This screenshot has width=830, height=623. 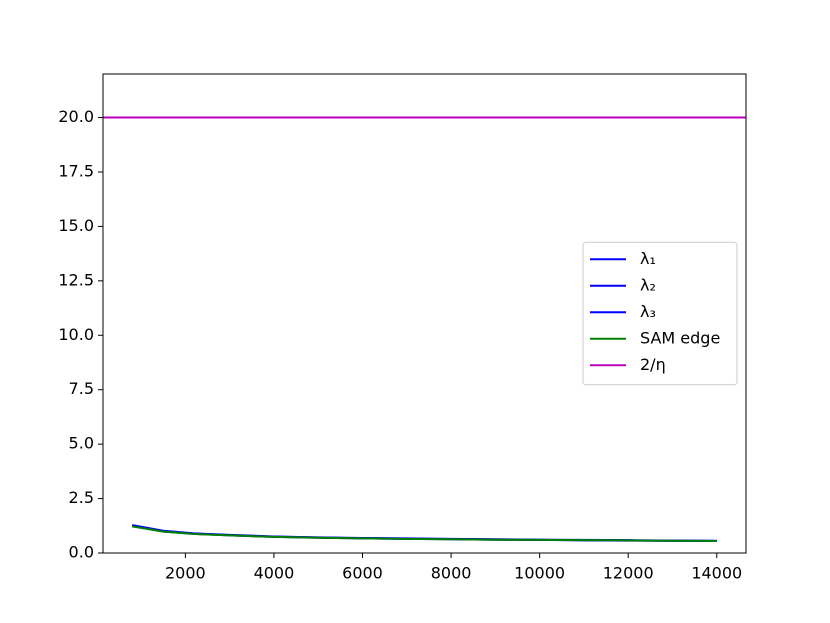 I want to click on x-tick-label: 8000, so click(x=451, y=573).